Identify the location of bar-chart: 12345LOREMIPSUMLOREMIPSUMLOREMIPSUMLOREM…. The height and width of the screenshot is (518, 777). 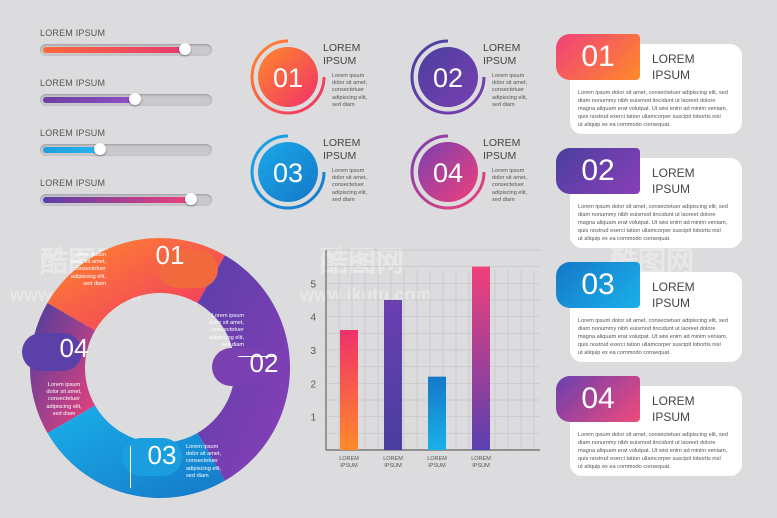
(425, 359).